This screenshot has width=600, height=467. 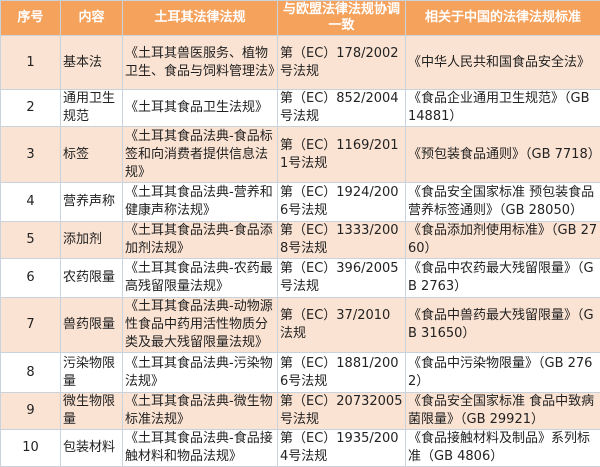 I want to click on cell-no: 6, so click(x=31, y=278).